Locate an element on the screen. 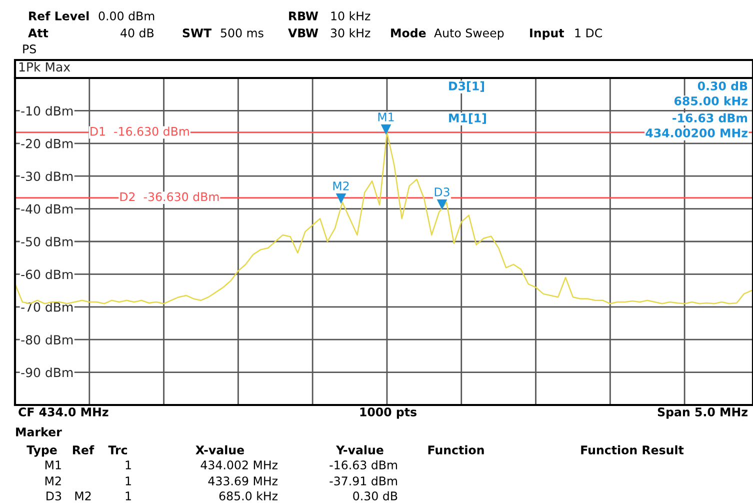 The height and width of the screenshot is (503, 753). text: RBW is located at coordinates (303, 16).